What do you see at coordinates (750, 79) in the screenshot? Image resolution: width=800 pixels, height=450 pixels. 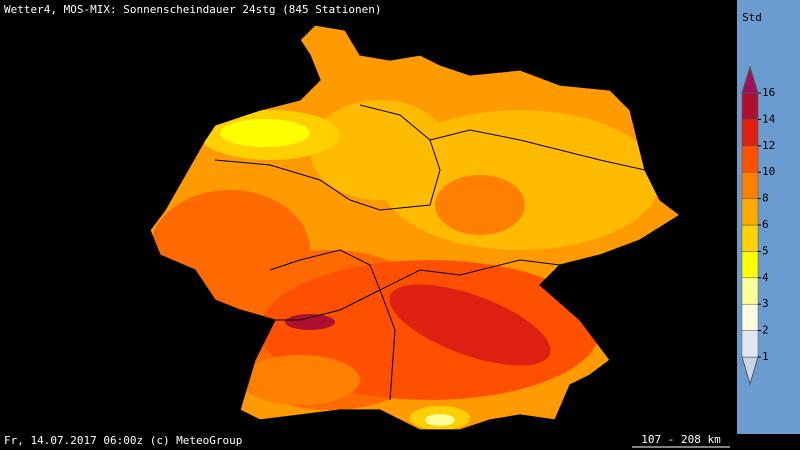 I see `legend-arrow-high` at bounding box center [750, 79].